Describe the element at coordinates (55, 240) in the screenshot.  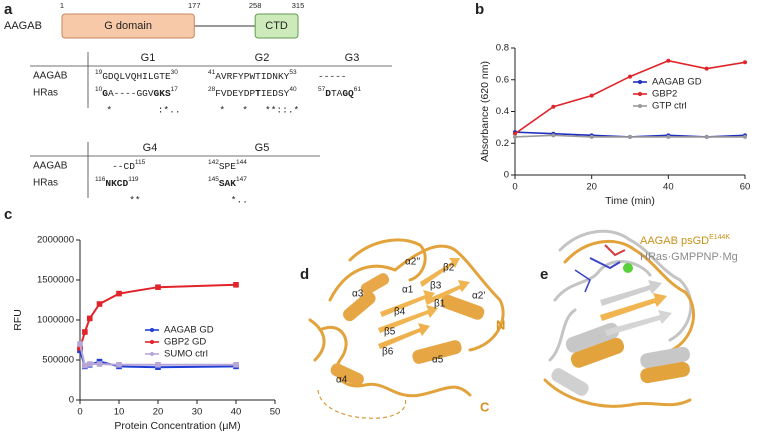
I see `y-tick-label: 2000000` at that location.